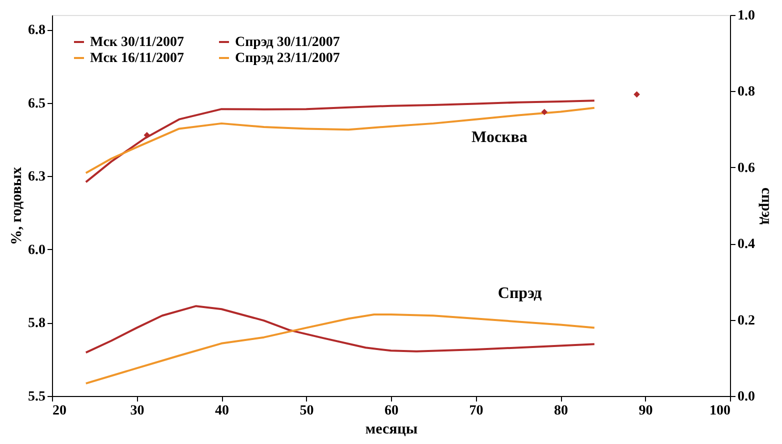  What do you see at coordinates (746, 16) in the screenshot?
I see `y2-tick-label: 1.0` at bounding box center [746, 16].